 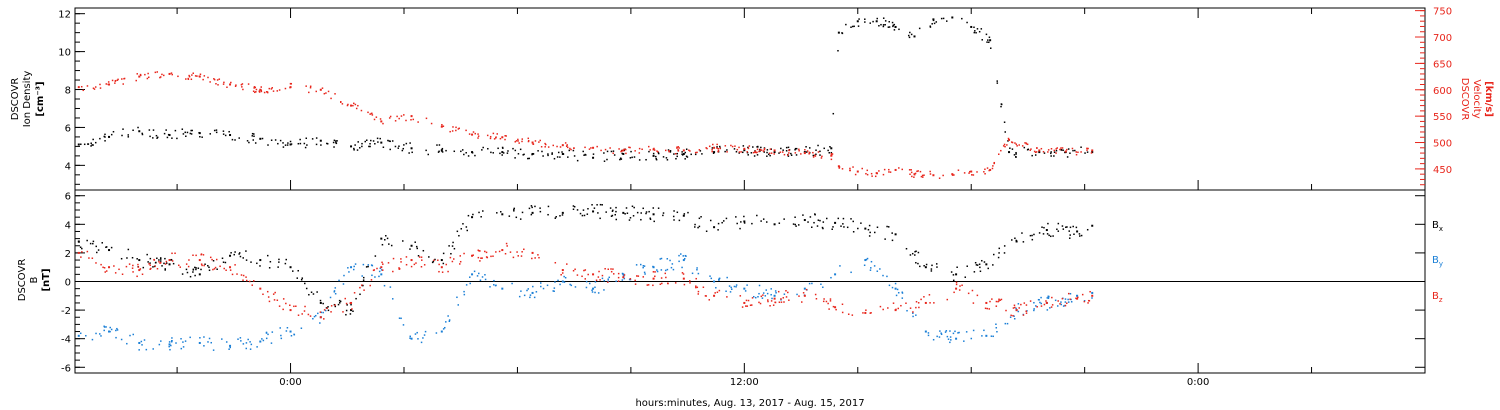 What do you see at coordinates (1442, 38) in the screenshot?
I see `velocity-tick-label: 700` at bounding box center [1442, 38].